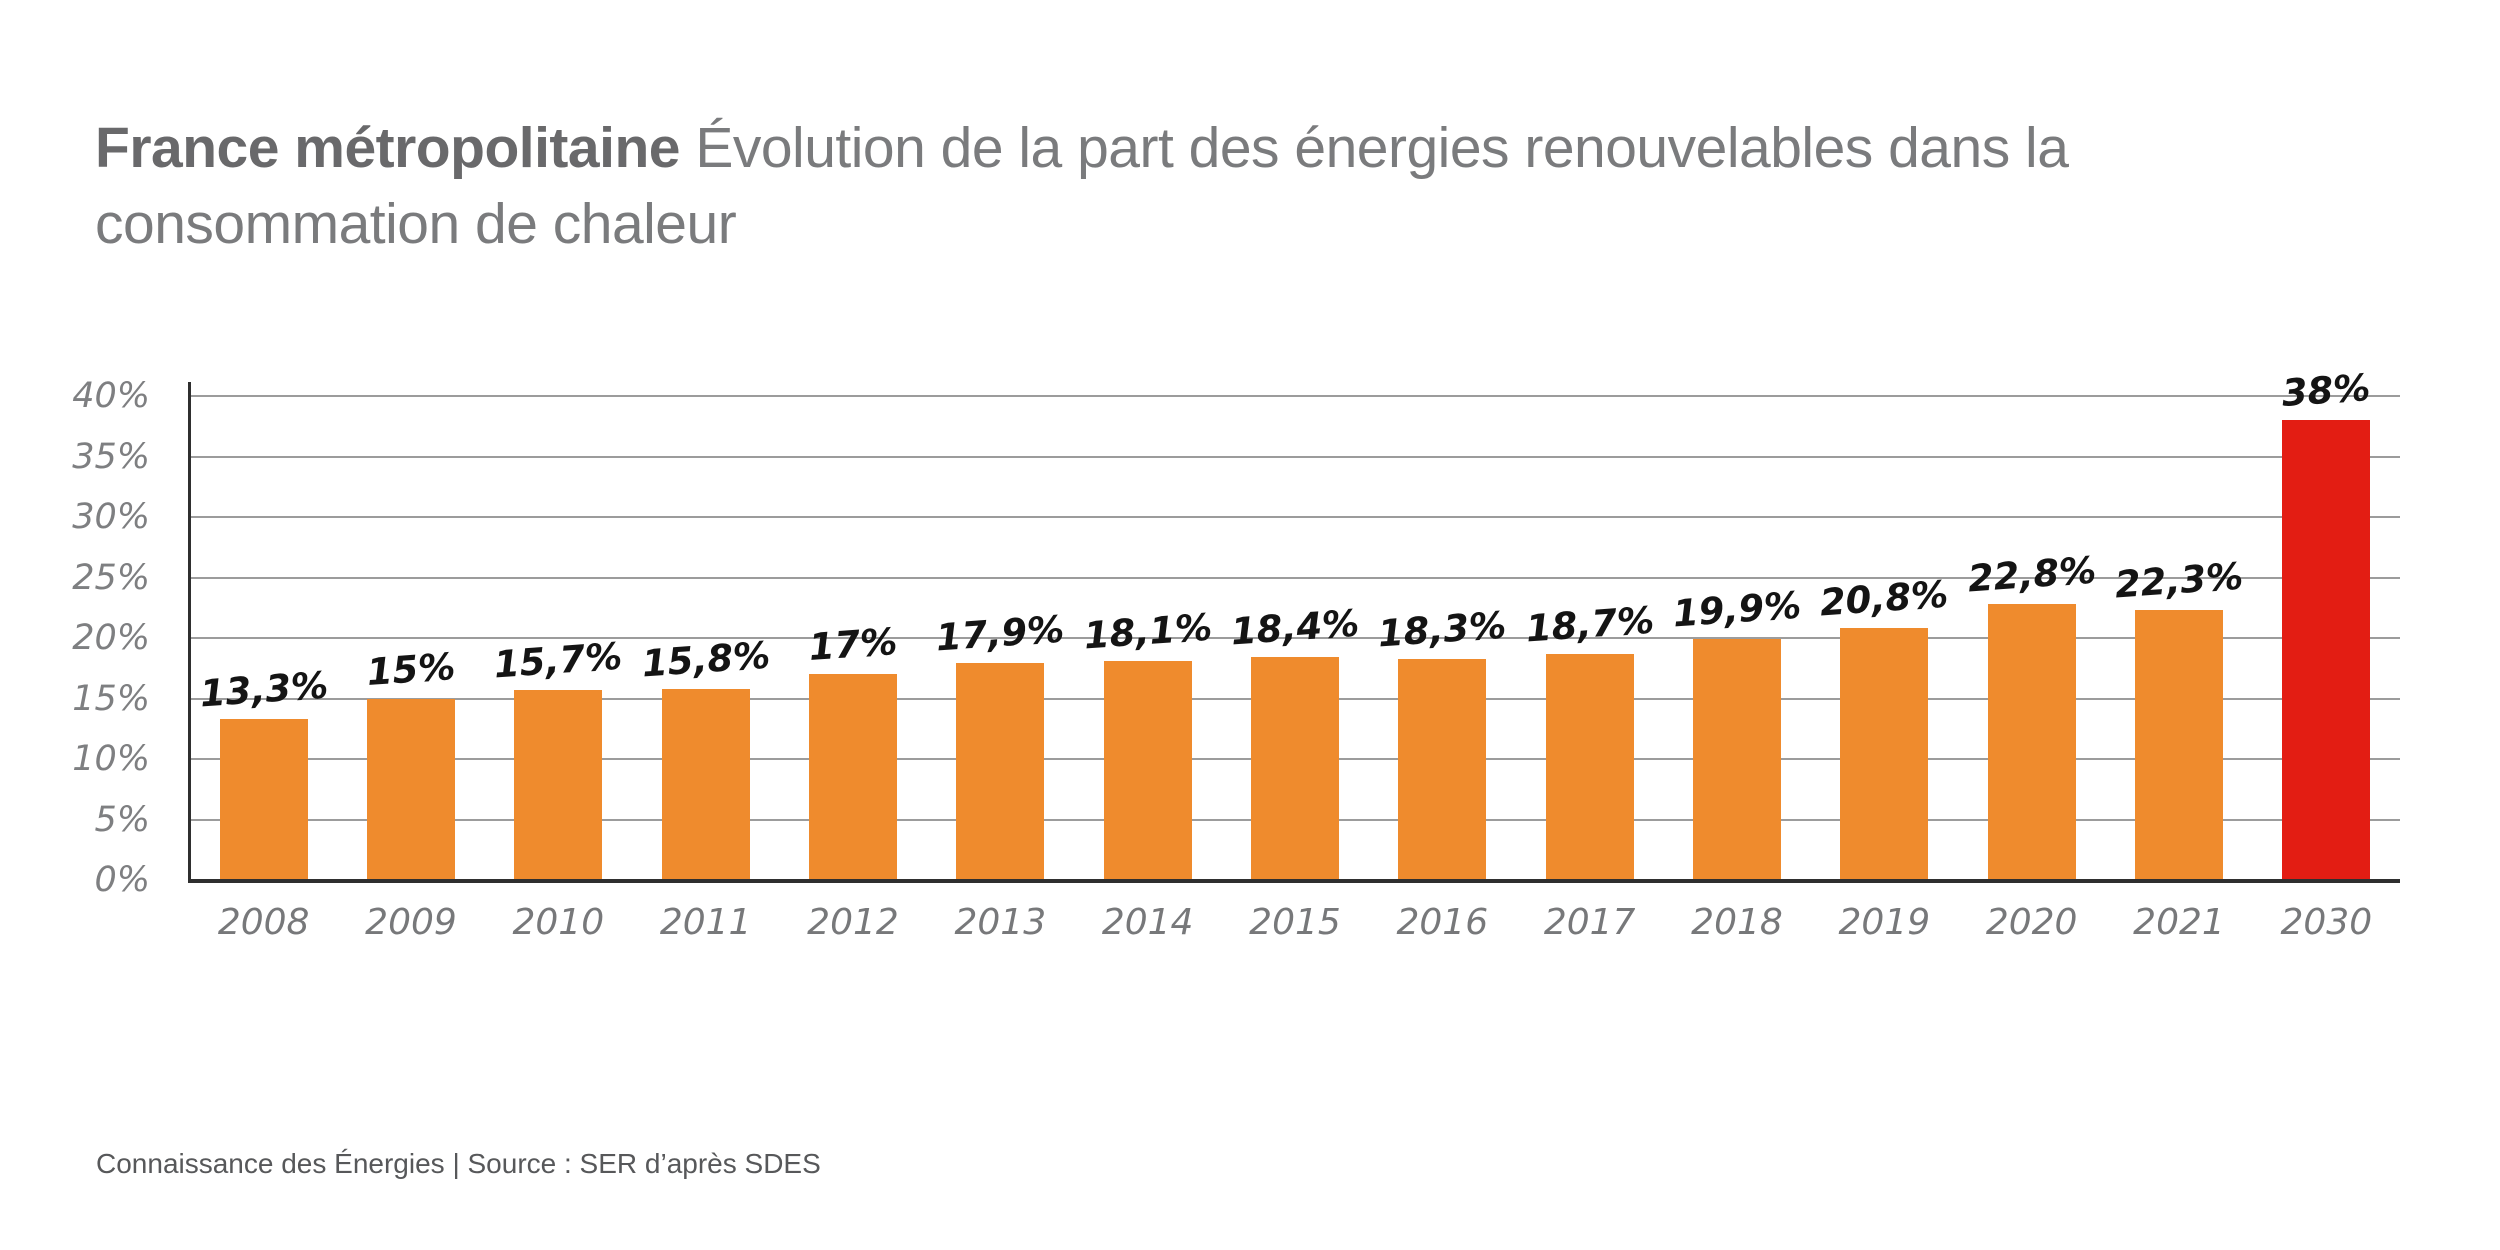 Image resolution: width=2500 pixels, height=1250 pixels. What do you see at coordinates (706, 659) in the screenshot?
I see `bar-value-label: 15,8%` at bounding box center [706, 659].